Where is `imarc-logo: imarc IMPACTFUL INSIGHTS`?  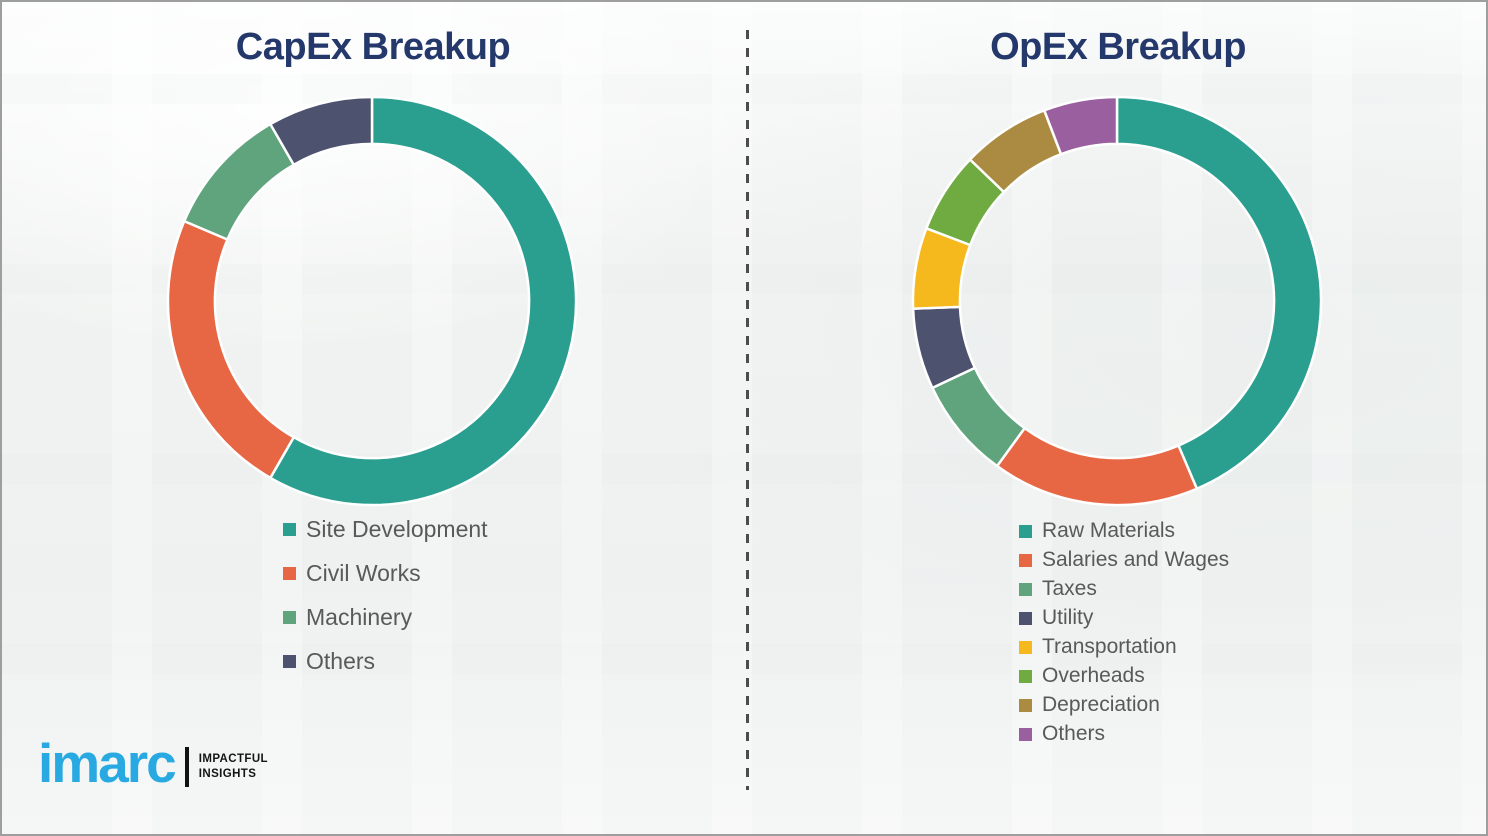
imarc-logo: imarc IMPACTFUL INSIGHTS is located at coordinates (153, 763).